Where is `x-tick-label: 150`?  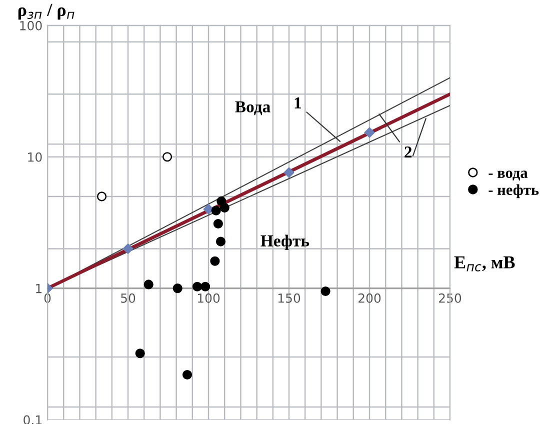
x-tick-label: 150 is located at coordinates (289, 298).